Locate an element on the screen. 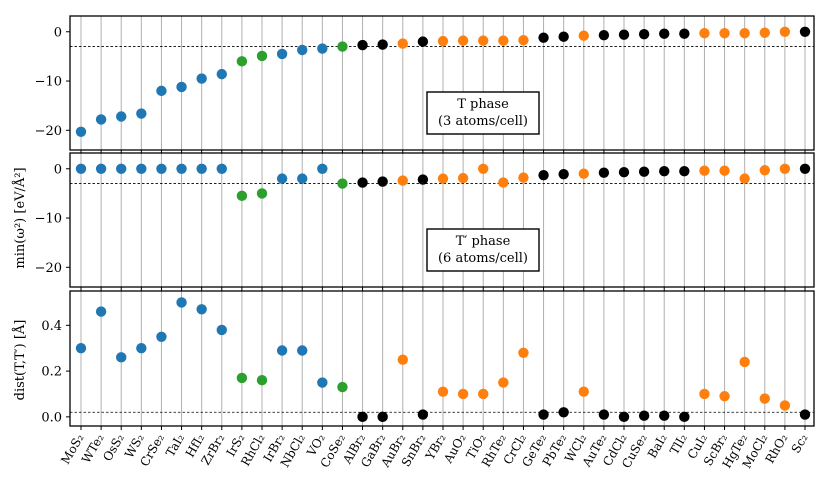 This screenshot has height=494, width=830. y-tick-label: 0.4 is located at coordinates (51, 326).